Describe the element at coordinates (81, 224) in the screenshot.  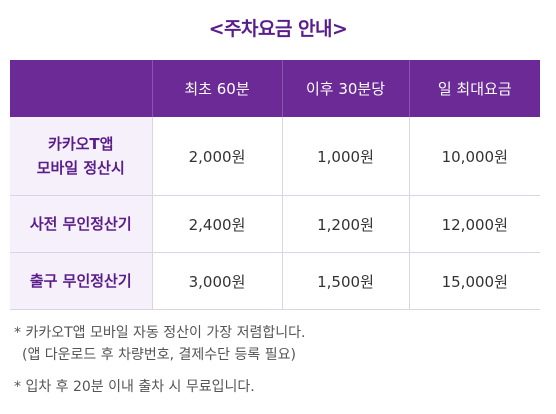
I see `row-label-pre-payment-machine: 사전 무인정산기` at that location.